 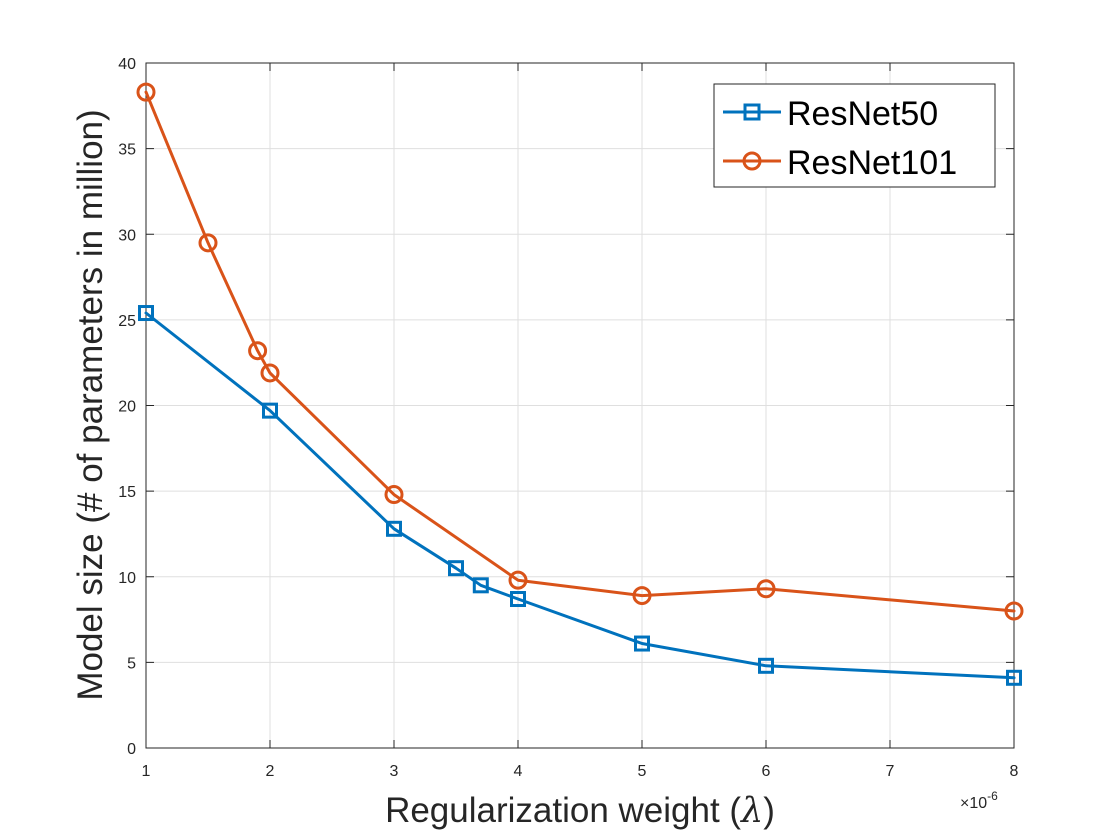 What do you see at coordinates (518, 771) in the screenshot?
I see `x-tick-label: 4` at bounding box center [518, 771].